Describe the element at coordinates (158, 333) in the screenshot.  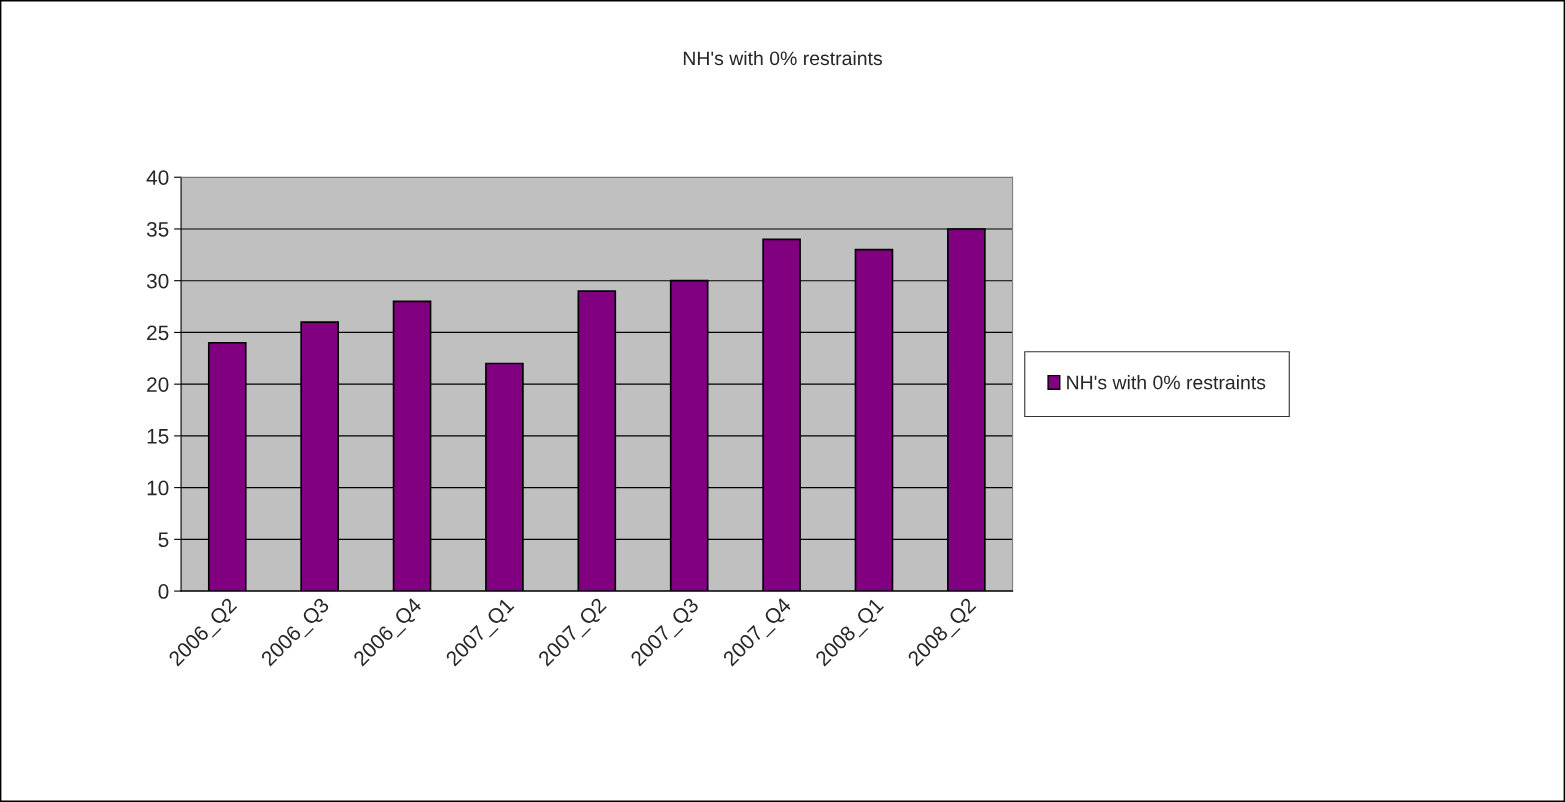
I see `y-tick-label: 25` at that location.